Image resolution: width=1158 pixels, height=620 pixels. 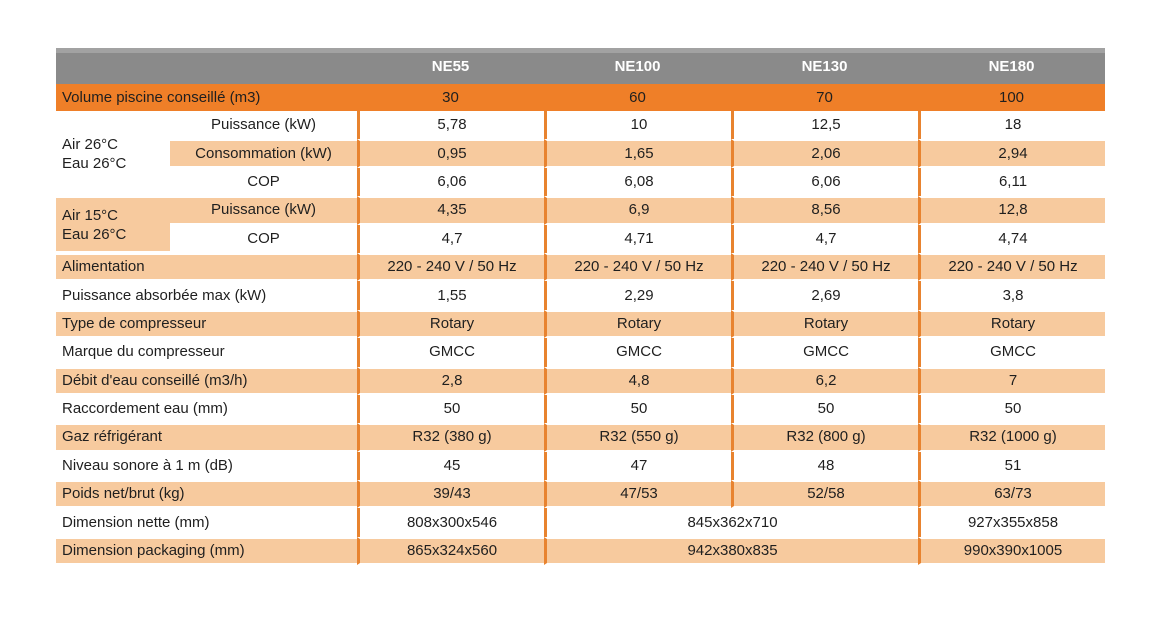 I want to click on table-row: Consommation (kW) 0,95 1,65 2,06 2,94, so click(x=580, y=153).